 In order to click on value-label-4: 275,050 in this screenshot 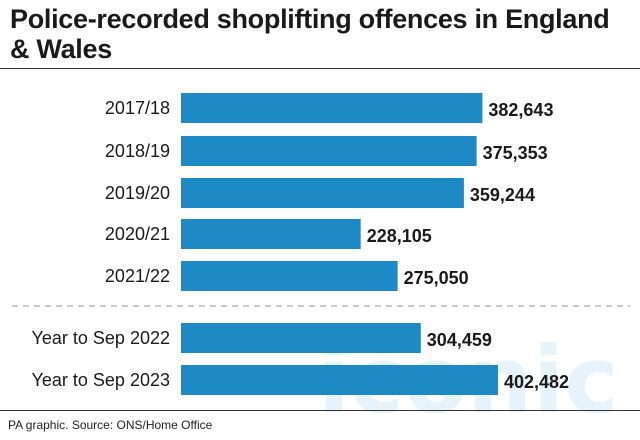, I will do `click(436, 278)`.